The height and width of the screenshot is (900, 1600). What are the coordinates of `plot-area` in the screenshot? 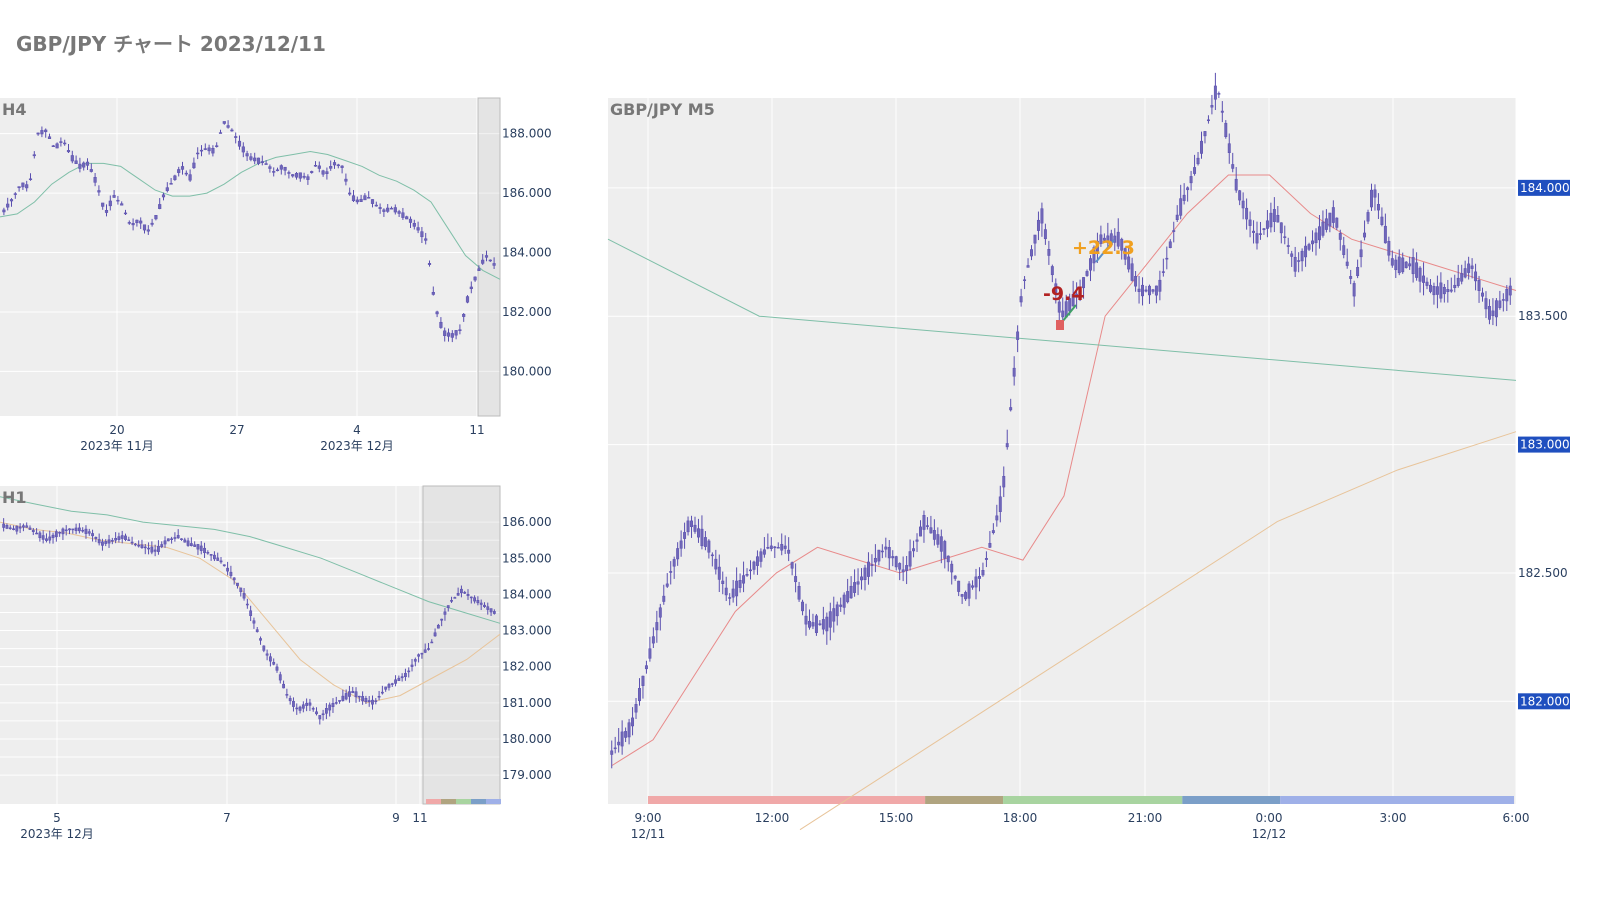 It's located at (250, 645).